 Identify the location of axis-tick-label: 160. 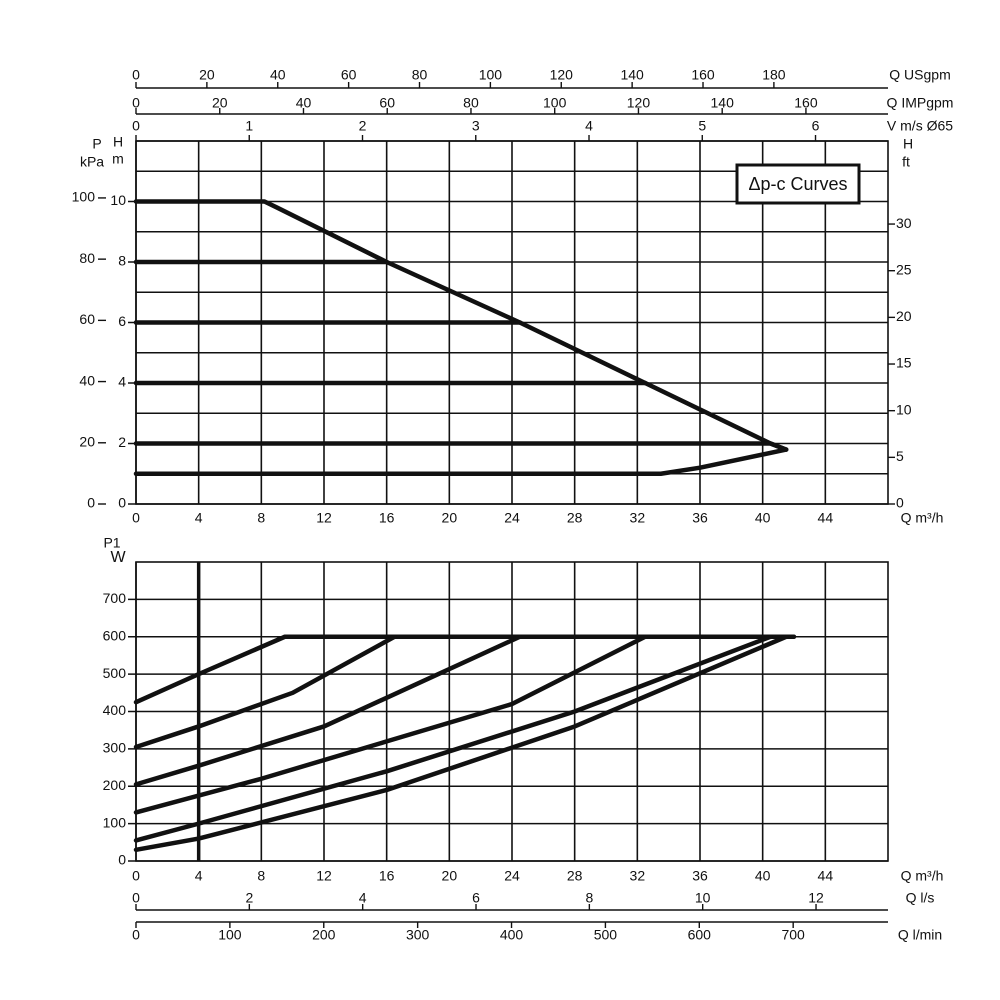
(806, 103).